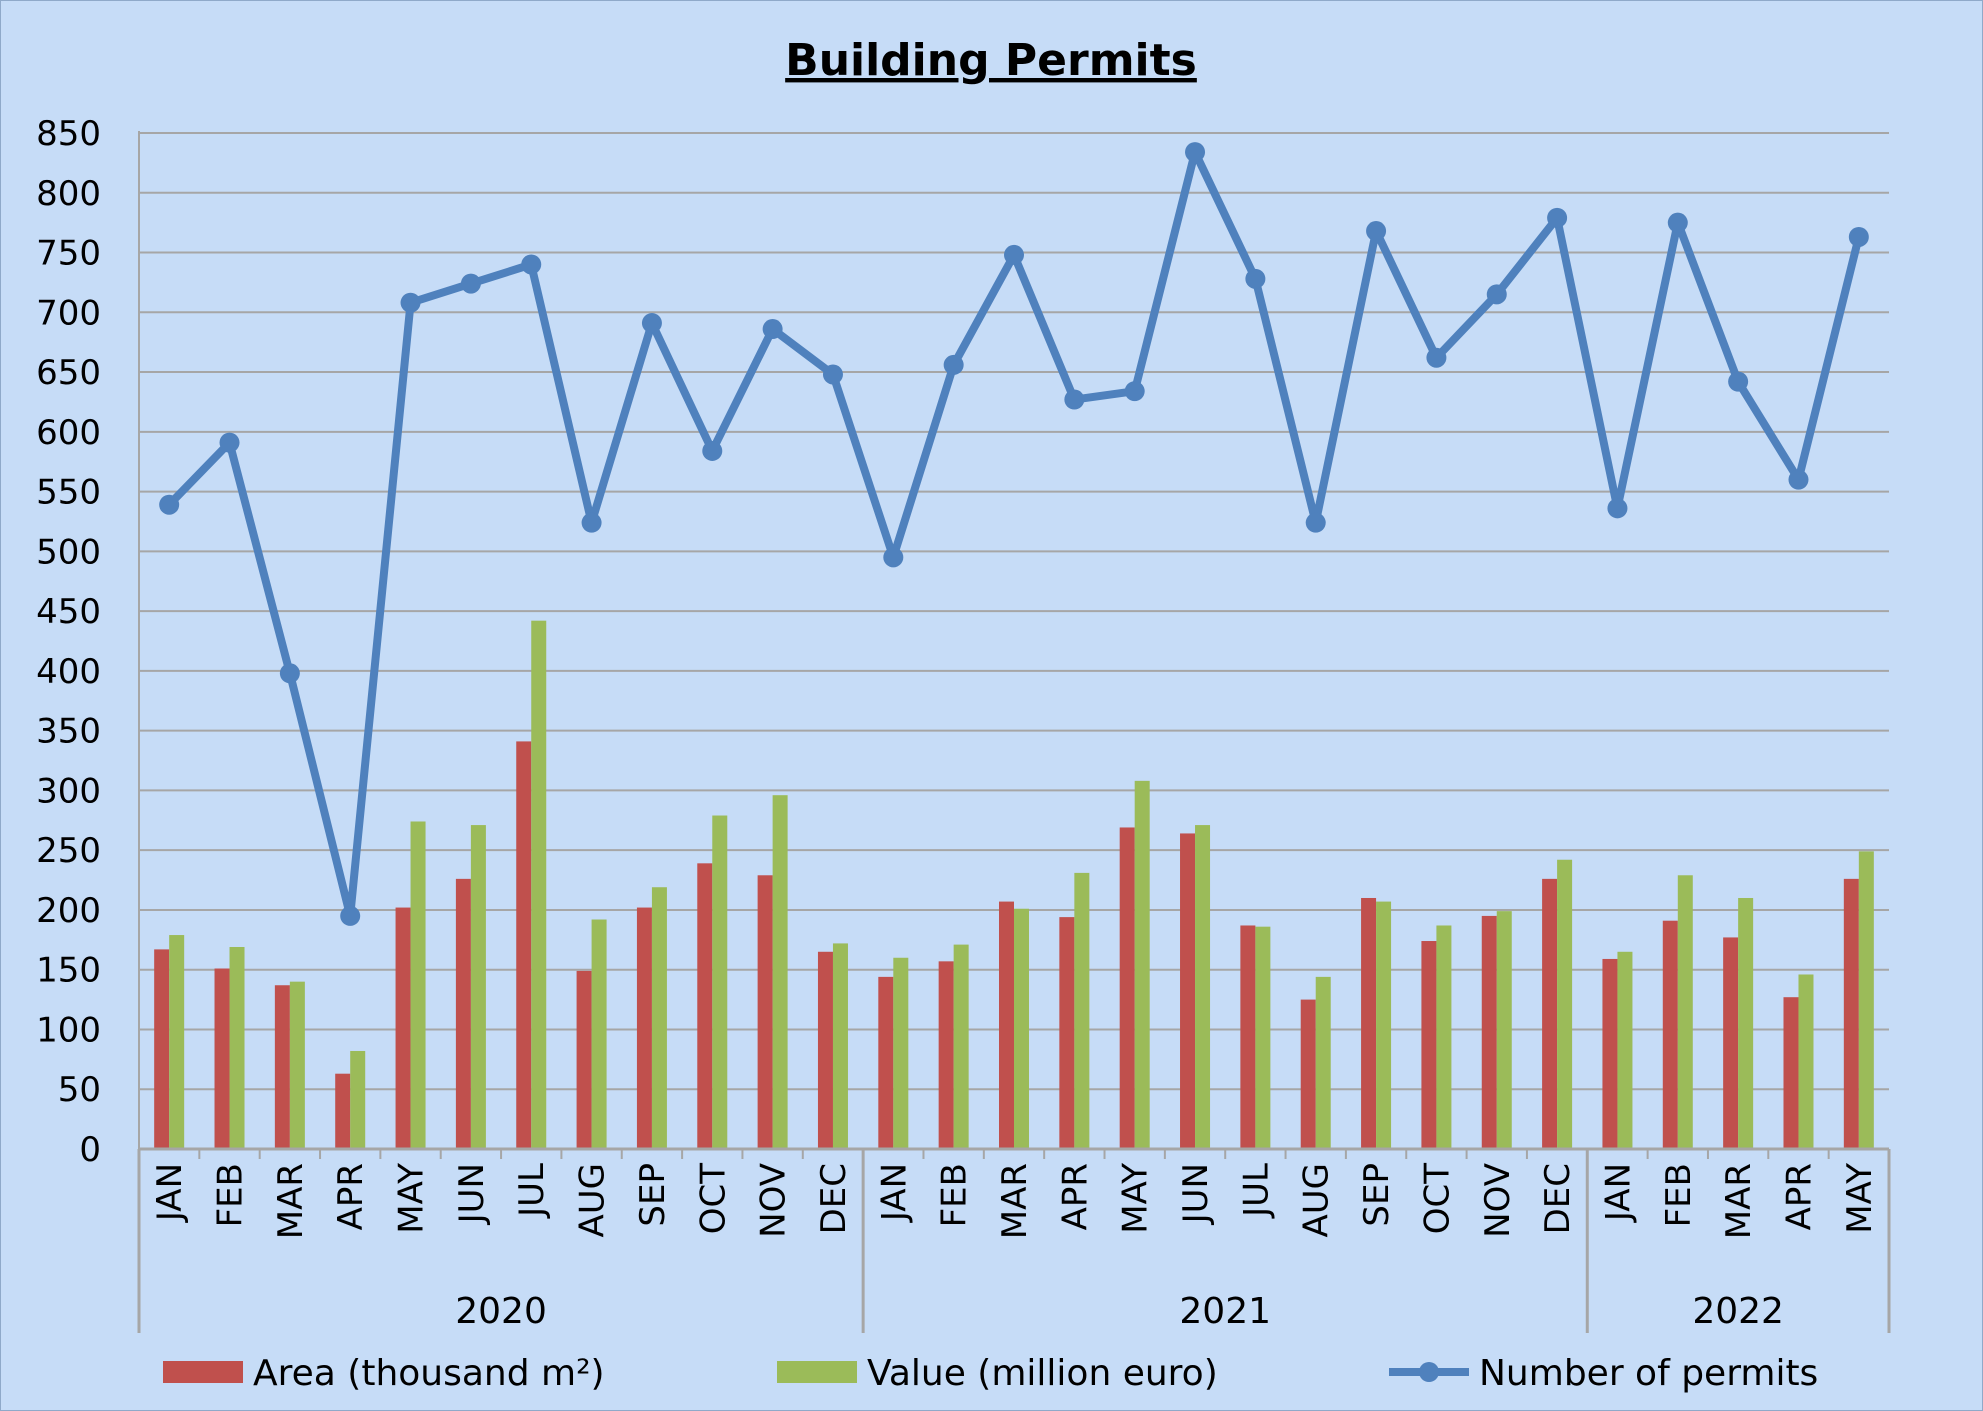  Describe the element at coordinates (68, 851) in the screenshot. I see `y-tick-label: 250` at that location.